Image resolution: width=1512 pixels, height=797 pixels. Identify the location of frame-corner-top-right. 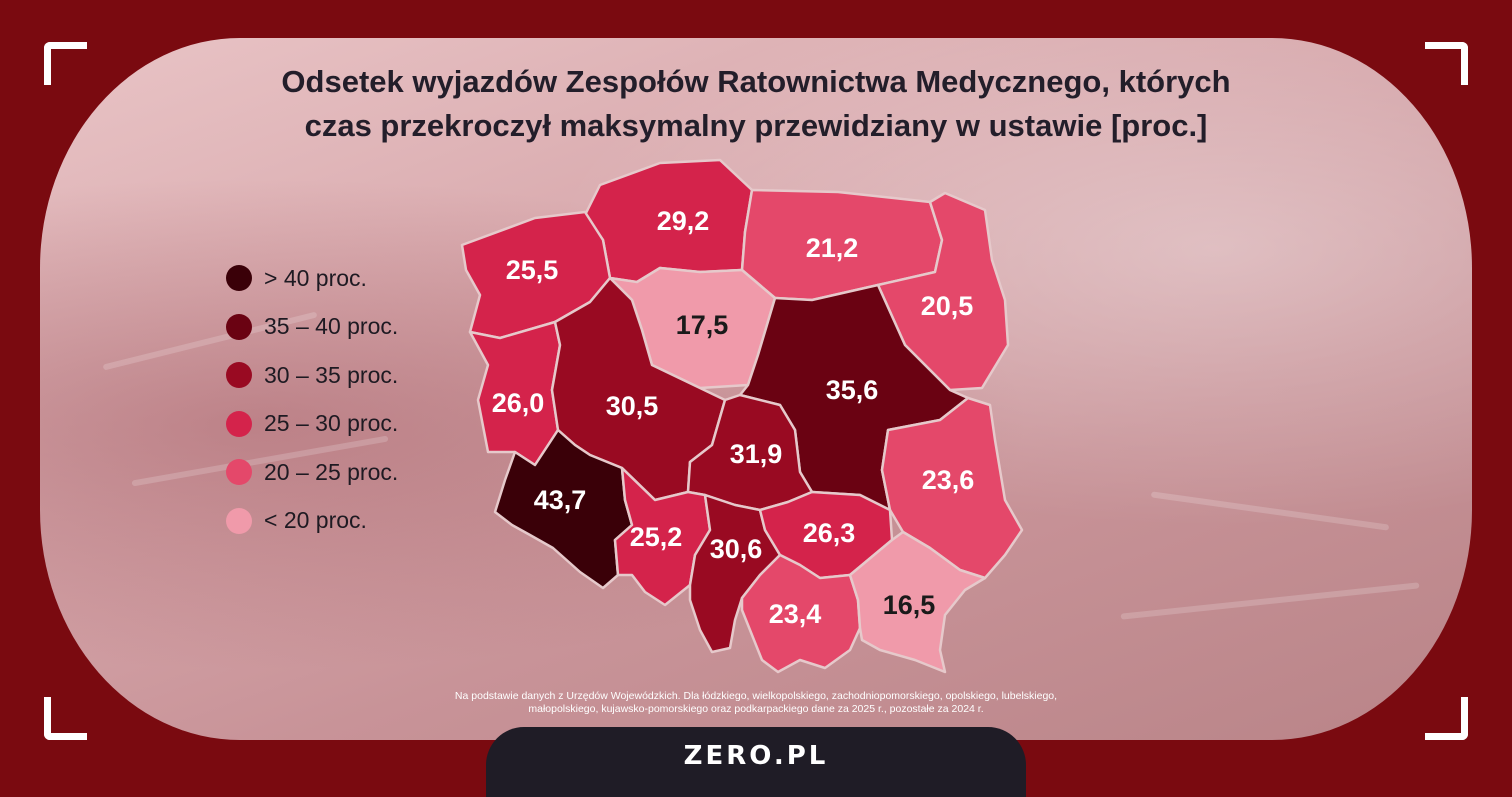
(1446, 63).